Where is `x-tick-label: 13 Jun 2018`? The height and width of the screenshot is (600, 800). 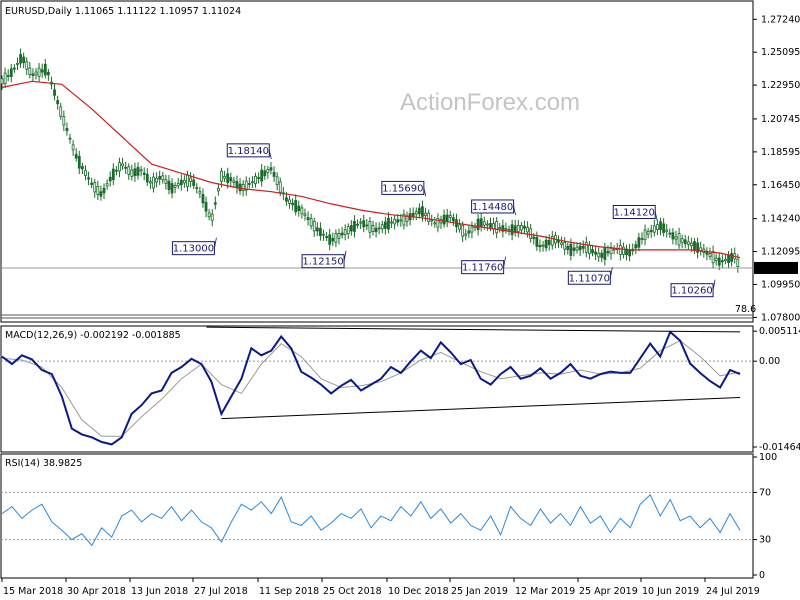 x-tick-label: 13 Jun 2018 is located at coordinates (159, 591).